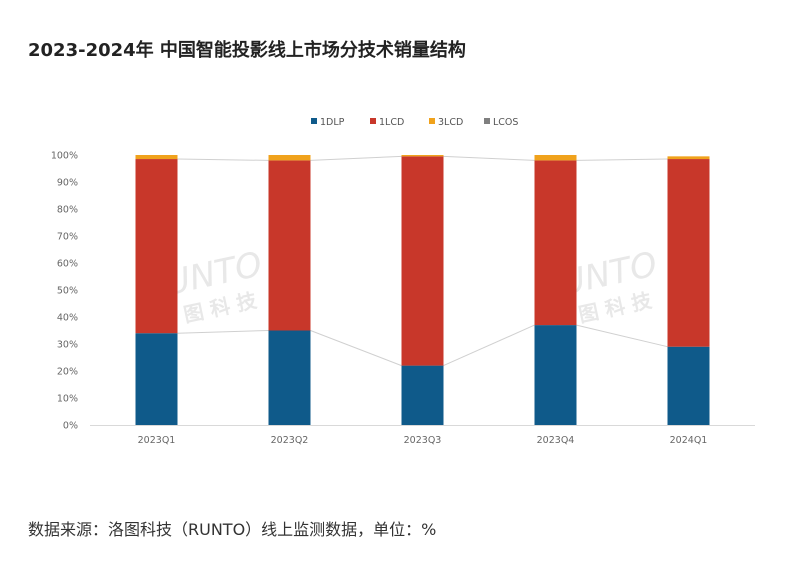  Describe the element at coordinates (290, 440) in the screenshot. I see `x-tick-label: 2023Q2` at that location.